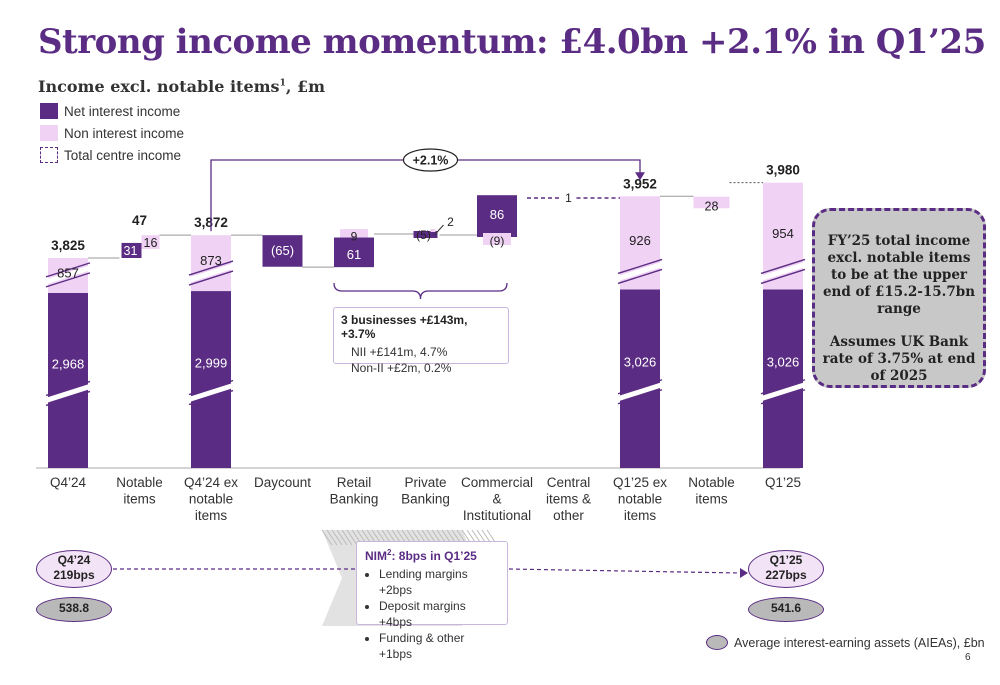 This screenshot has height=685, width=1000. Describe the element at coordinates (282, 250) in the screenshot. I see `label-nii-3: (65)` at that location.